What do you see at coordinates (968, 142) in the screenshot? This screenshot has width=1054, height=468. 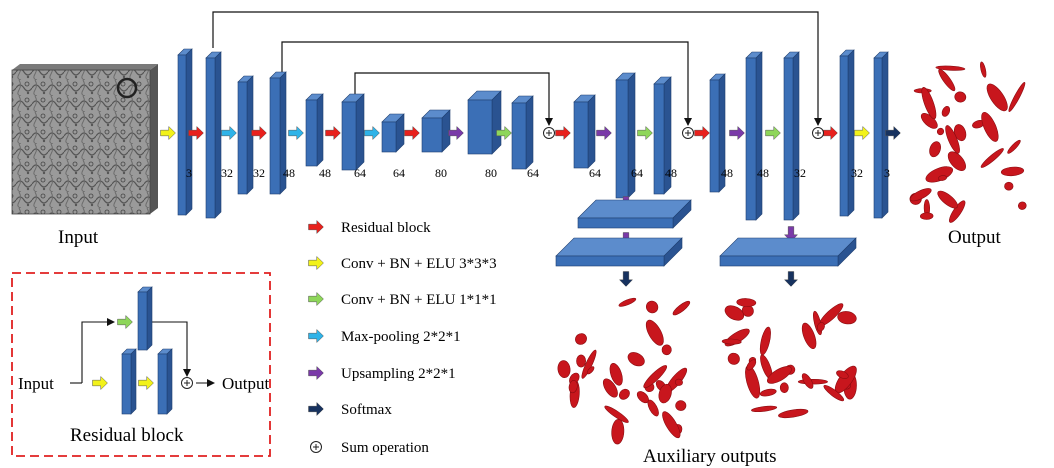 I see `output-segmentation-image` at bounding box center [968, 142].